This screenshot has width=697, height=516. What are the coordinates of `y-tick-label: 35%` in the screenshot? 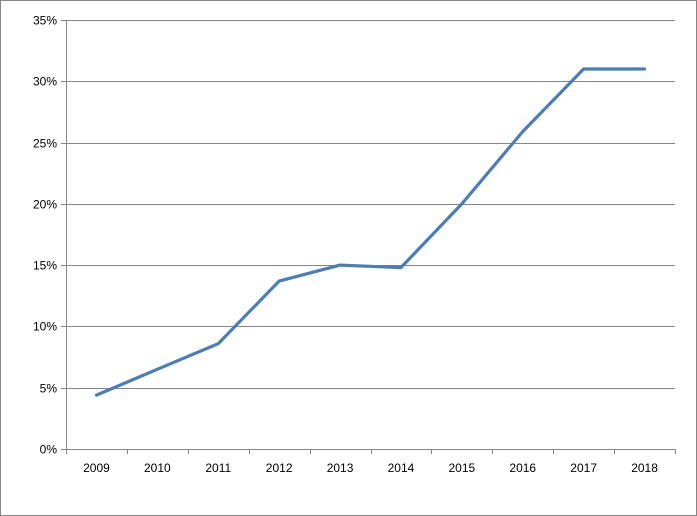 It's located at (45, 21).